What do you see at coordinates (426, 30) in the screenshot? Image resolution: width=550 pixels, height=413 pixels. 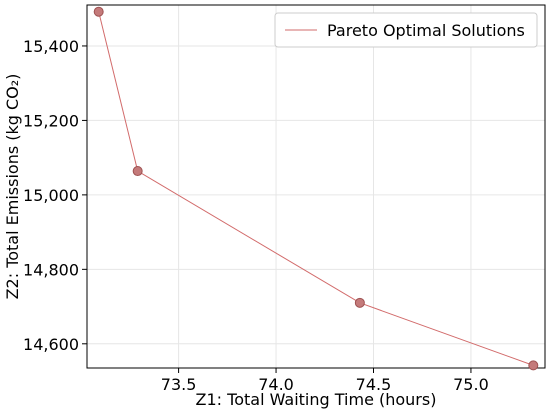 I see `legend-entry-label: Pareto Optimal Solutions` at bounding box center [426, 30].